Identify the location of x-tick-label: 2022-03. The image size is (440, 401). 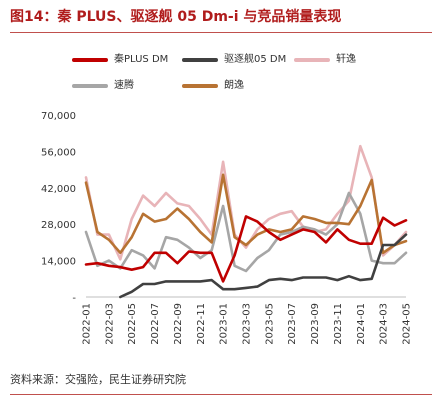
(109, 324).